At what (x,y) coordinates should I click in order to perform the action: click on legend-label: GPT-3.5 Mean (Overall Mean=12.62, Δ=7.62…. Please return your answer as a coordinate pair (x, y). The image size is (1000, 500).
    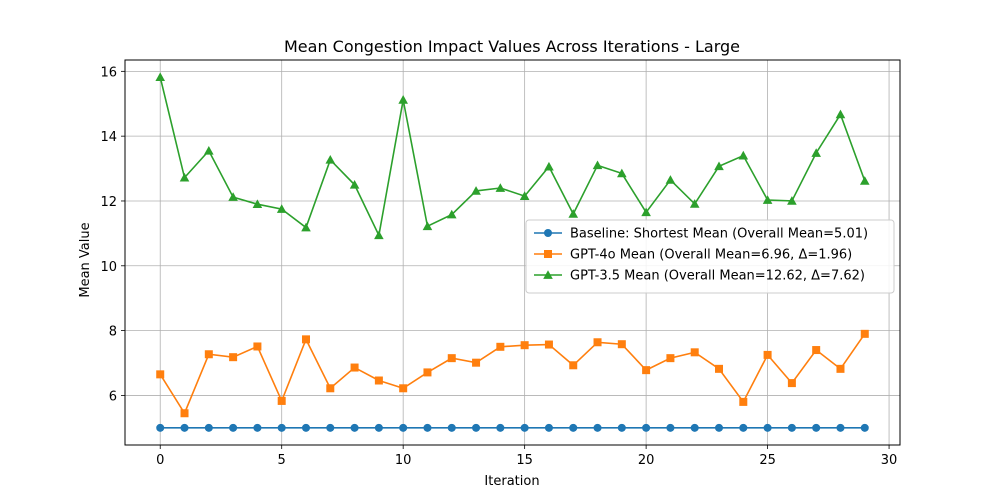
    Looking at the image, I should click on (717, 276).